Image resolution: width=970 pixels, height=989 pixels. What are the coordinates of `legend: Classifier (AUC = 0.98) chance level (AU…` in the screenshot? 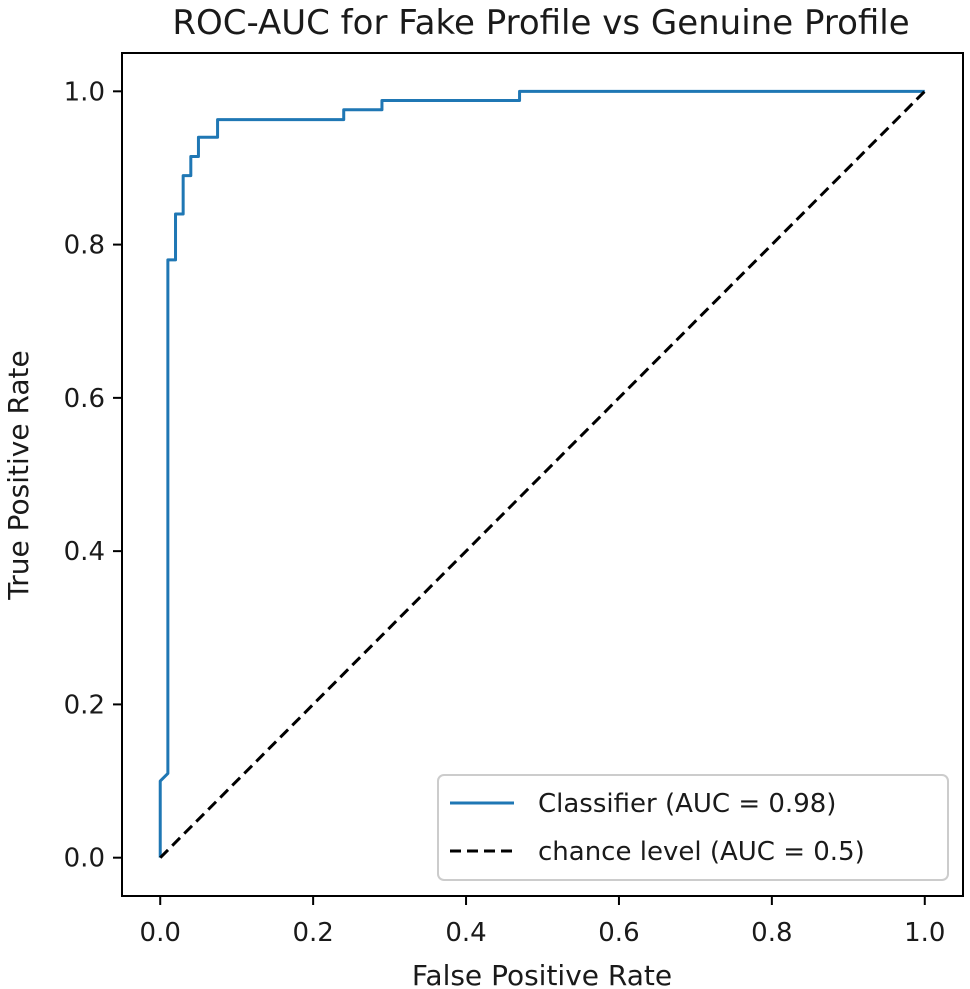 It's located at (693, 827).